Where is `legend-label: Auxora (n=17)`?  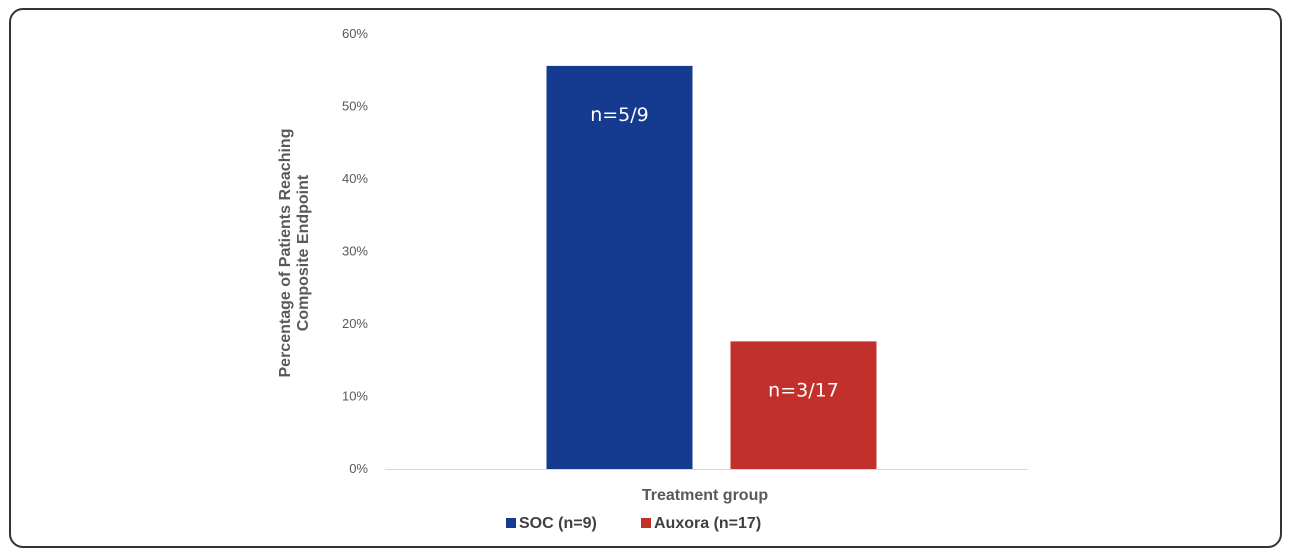
legend-label: Auxora (n=17) is located at coordinates (707, 523).